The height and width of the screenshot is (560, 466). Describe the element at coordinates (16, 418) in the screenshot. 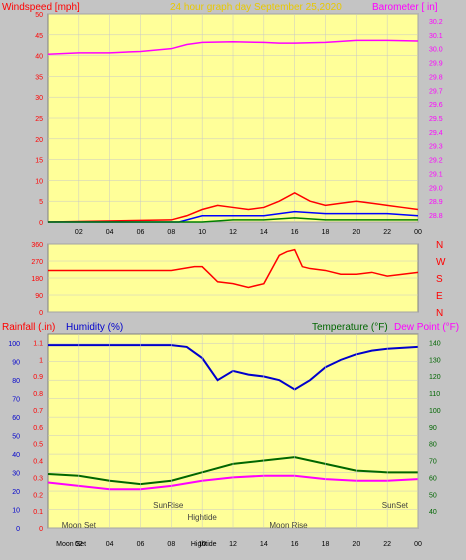

I see `humidity-tick-label: 60` at that location.